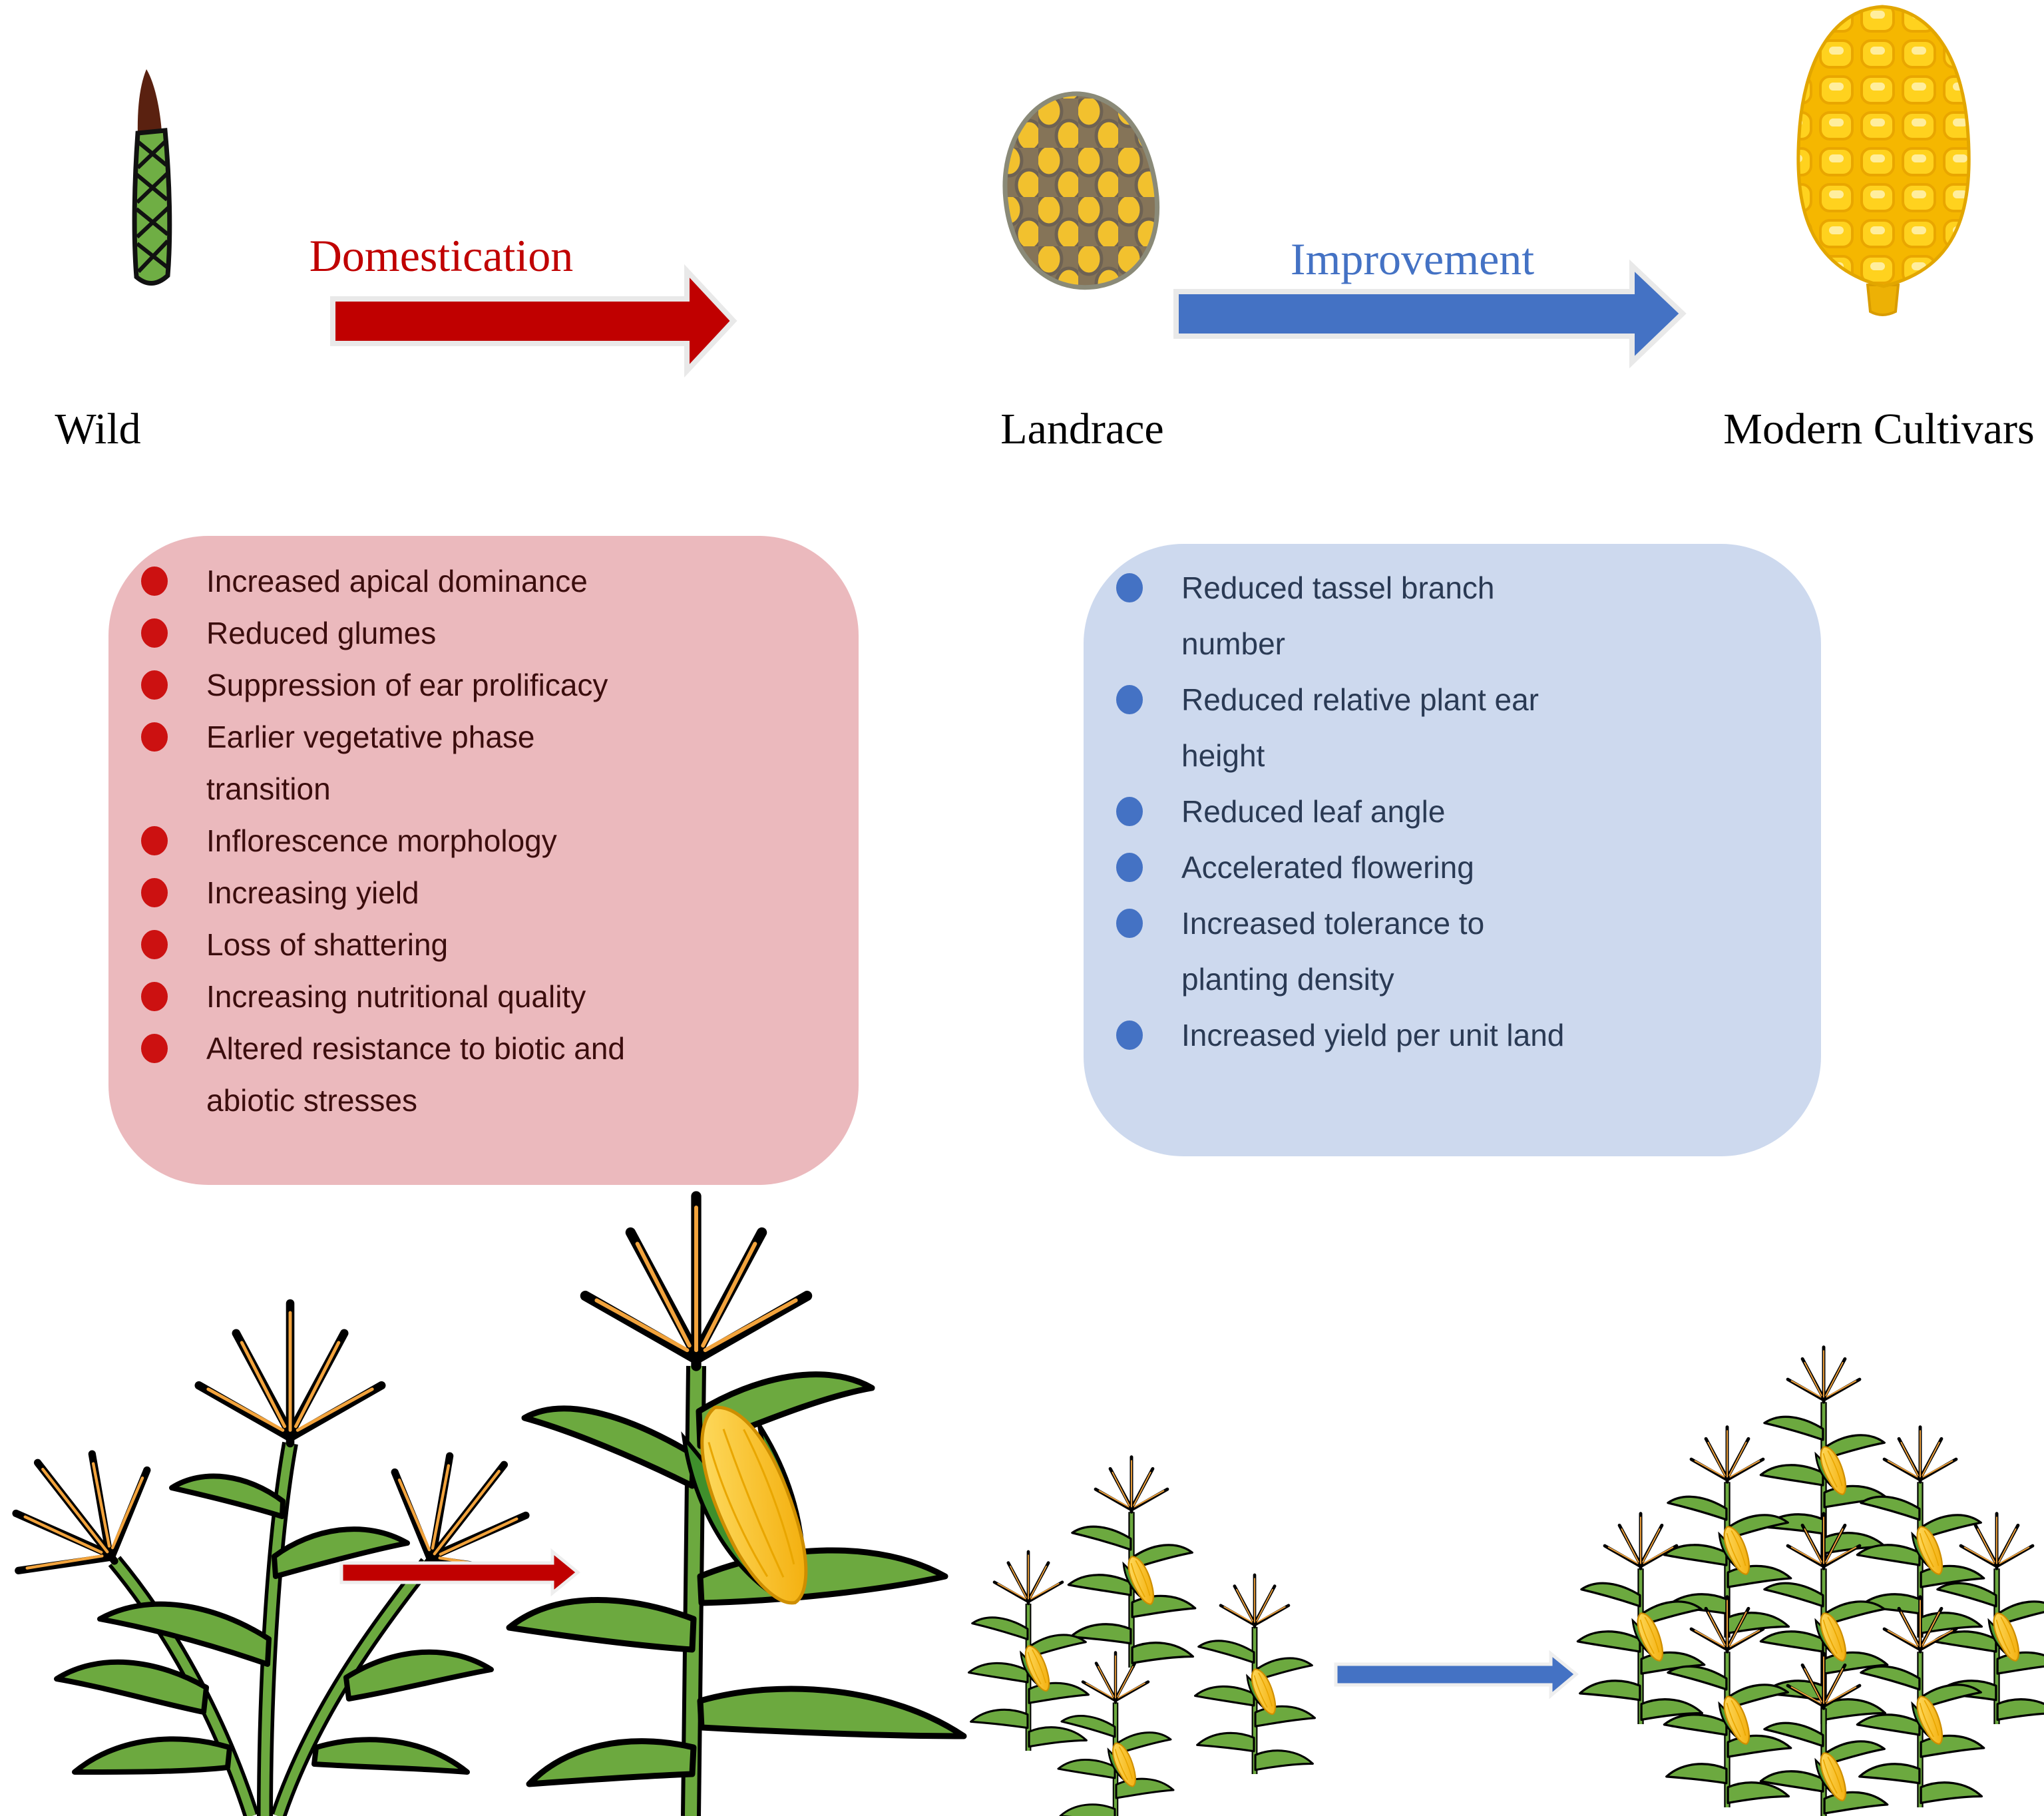 This screenshot has height=1816, width=2044. What do you see at coordinates (1452, 616) in the screenshot?
I see `trait-item: Reduced tassel branch number` at bounding box center [1452, 616].